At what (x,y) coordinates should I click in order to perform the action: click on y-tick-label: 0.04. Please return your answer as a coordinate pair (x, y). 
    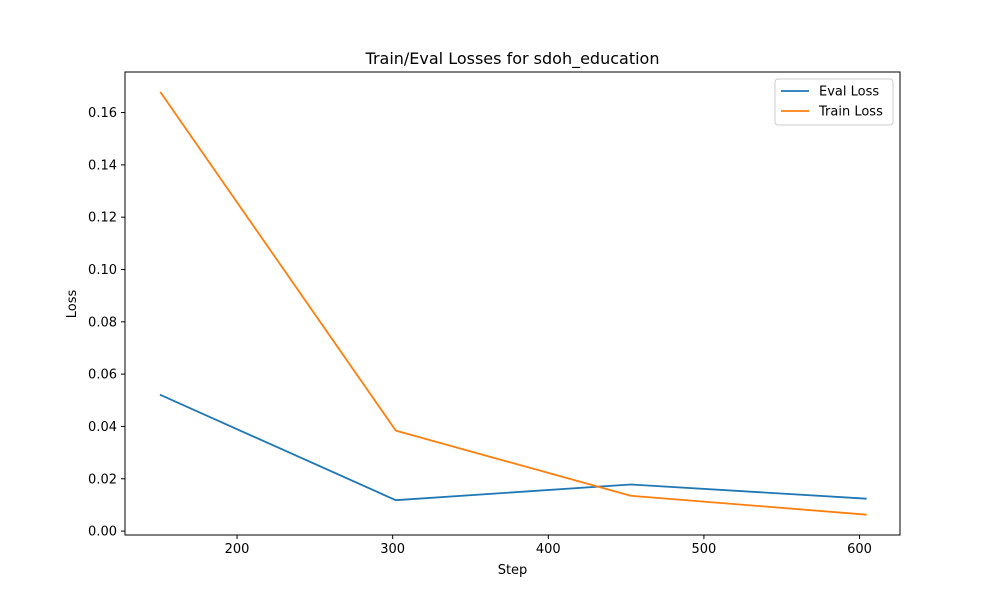
    Looking at the image, I should click on (102, 427).